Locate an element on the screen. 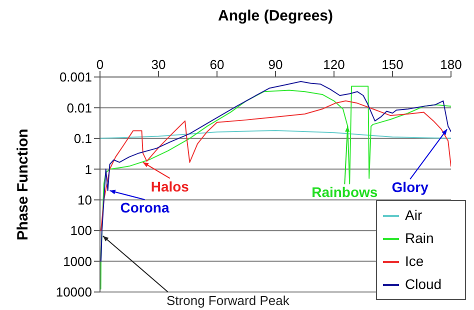 The width and height of the screenshot is (474, 310). x-tick-label: 60 is located at coordinates (217, 64).